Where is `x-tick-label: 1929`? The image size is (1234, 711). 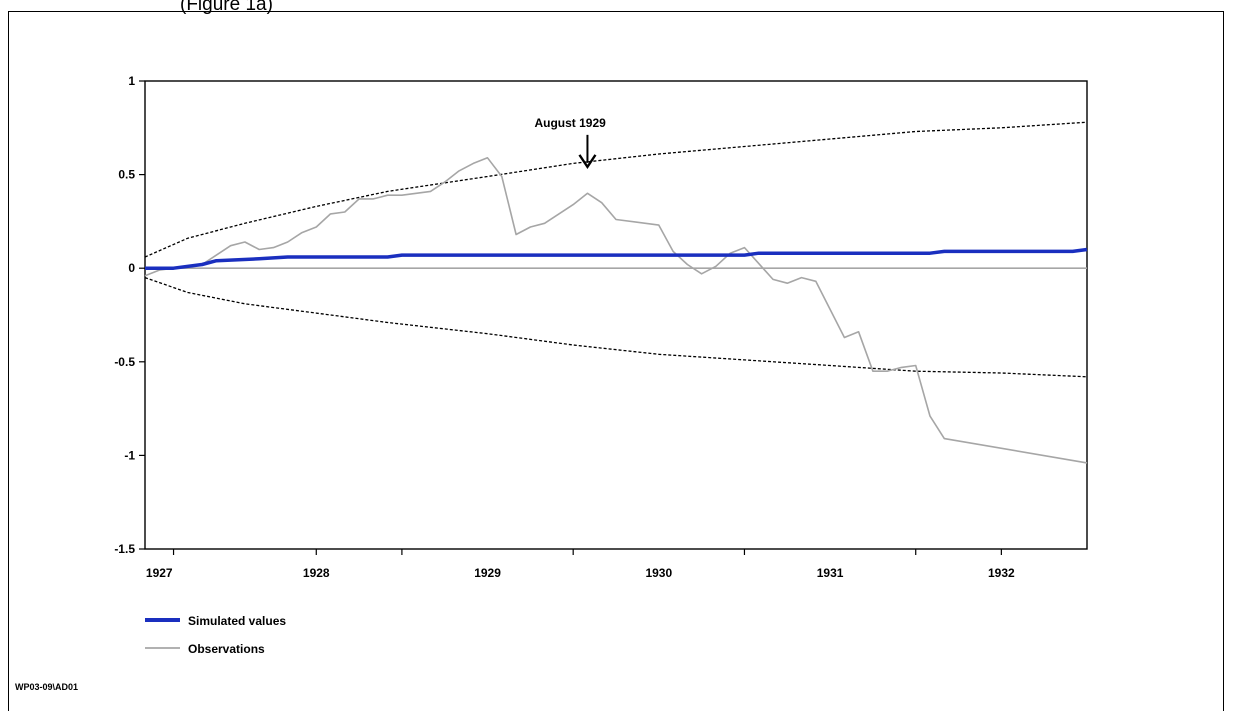
x-tick-label: 1929 is located at coordinates (487, 573).